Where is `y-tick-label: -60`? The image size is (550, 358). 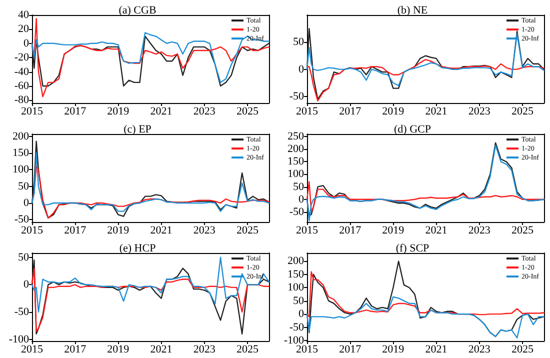 y-tick-label: -60 is located at coordinates (22, 86).